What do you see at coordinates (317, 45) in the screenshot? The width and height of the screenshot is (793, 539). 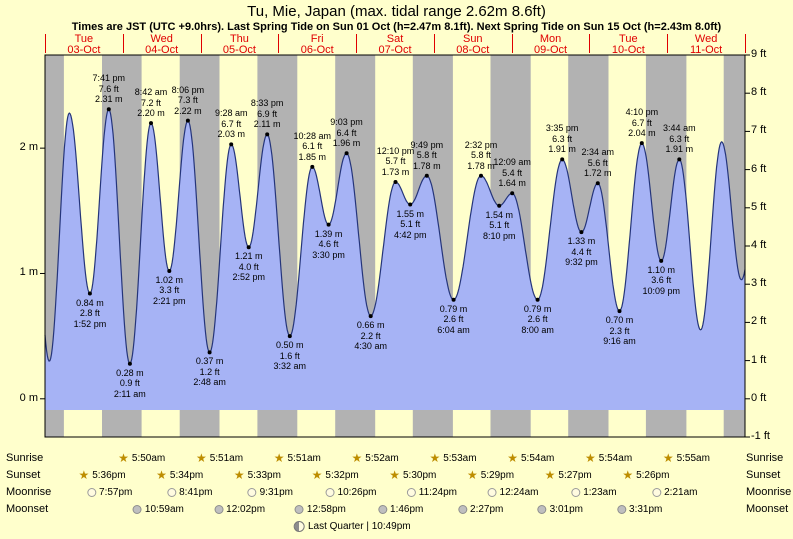 I see `day-label: Fri 06-Oct` at bounding box center [317, 45].